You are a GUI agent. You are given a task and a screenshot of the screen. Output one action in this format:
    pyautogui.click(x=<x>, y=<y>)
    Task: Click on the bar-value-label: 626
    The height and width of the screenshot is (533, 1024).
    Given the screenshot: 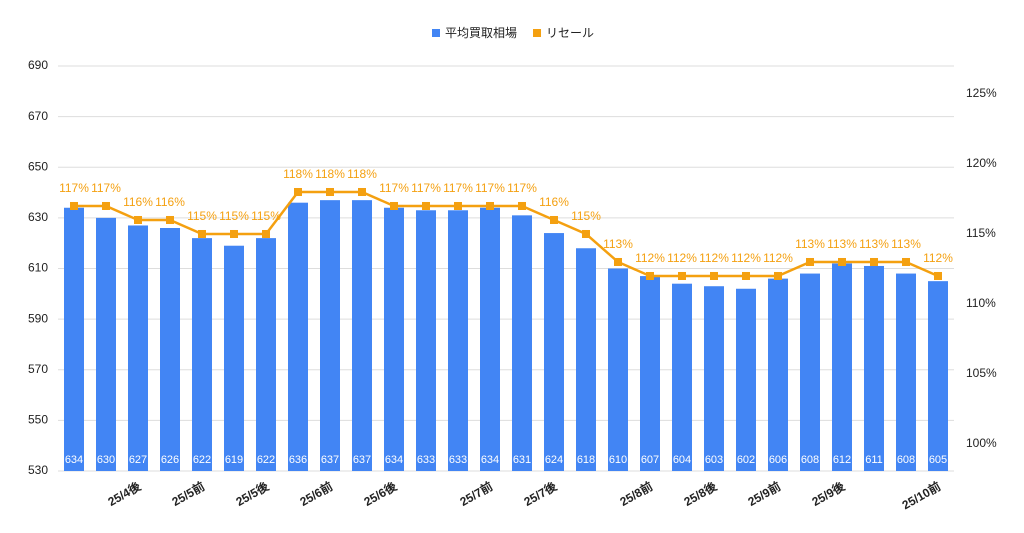 What is the action you would take?
    pyautogui.click(x=170, y=460)
    